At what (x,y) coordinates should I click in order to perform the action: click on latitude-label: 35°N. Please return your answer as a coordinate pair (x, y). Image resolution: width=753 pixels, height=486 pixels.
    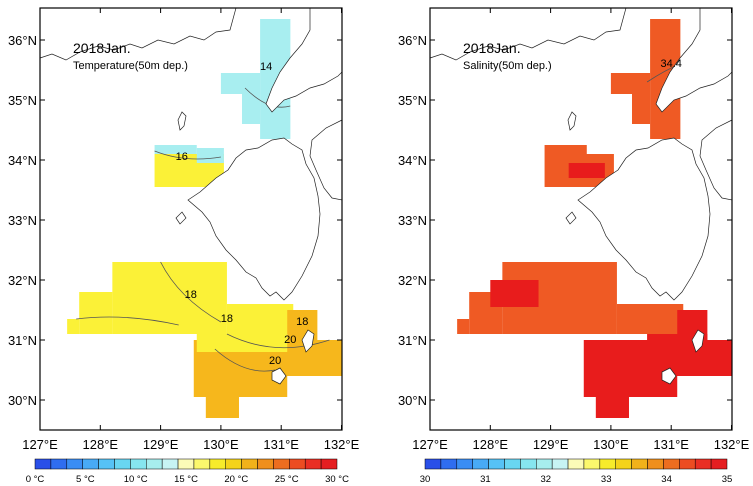
    Looking at the image, I should click on (22, 100).